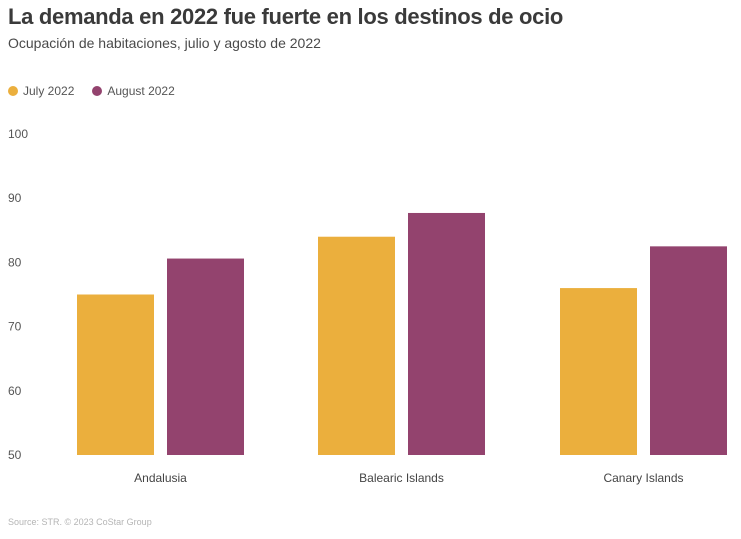 The height and width of the screenshot is (539, 741). Describe the element at coordinates (15, 455) in the screenshot. I see `y-tick-label: 50` at that location.